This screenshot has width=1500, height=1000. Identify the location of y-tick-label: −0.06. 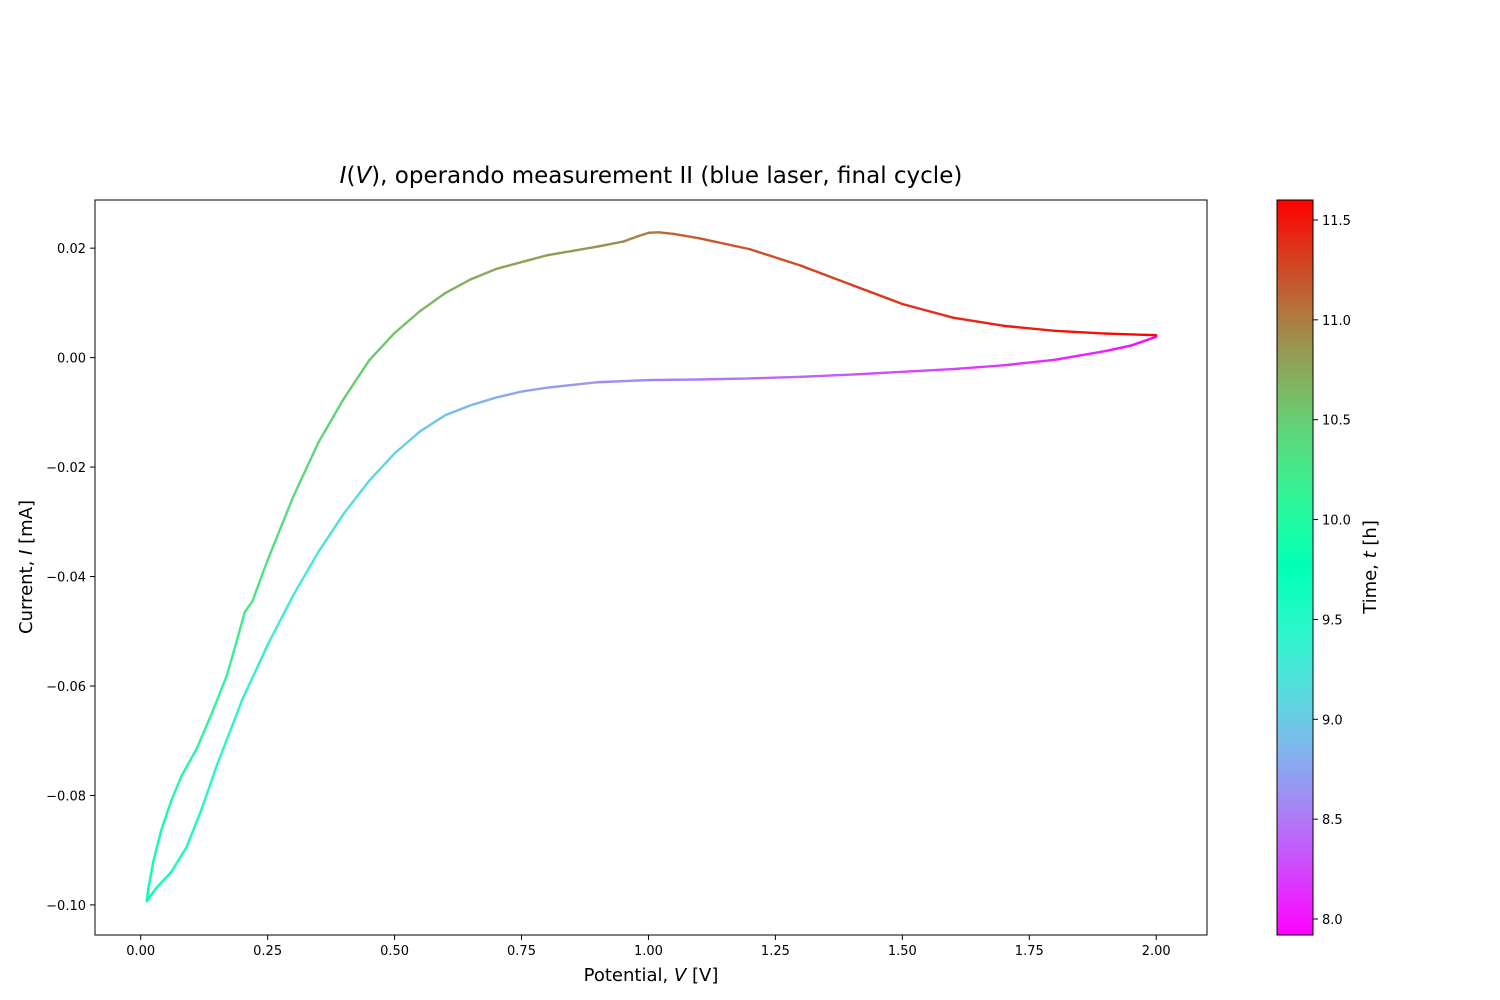
(66, 687).